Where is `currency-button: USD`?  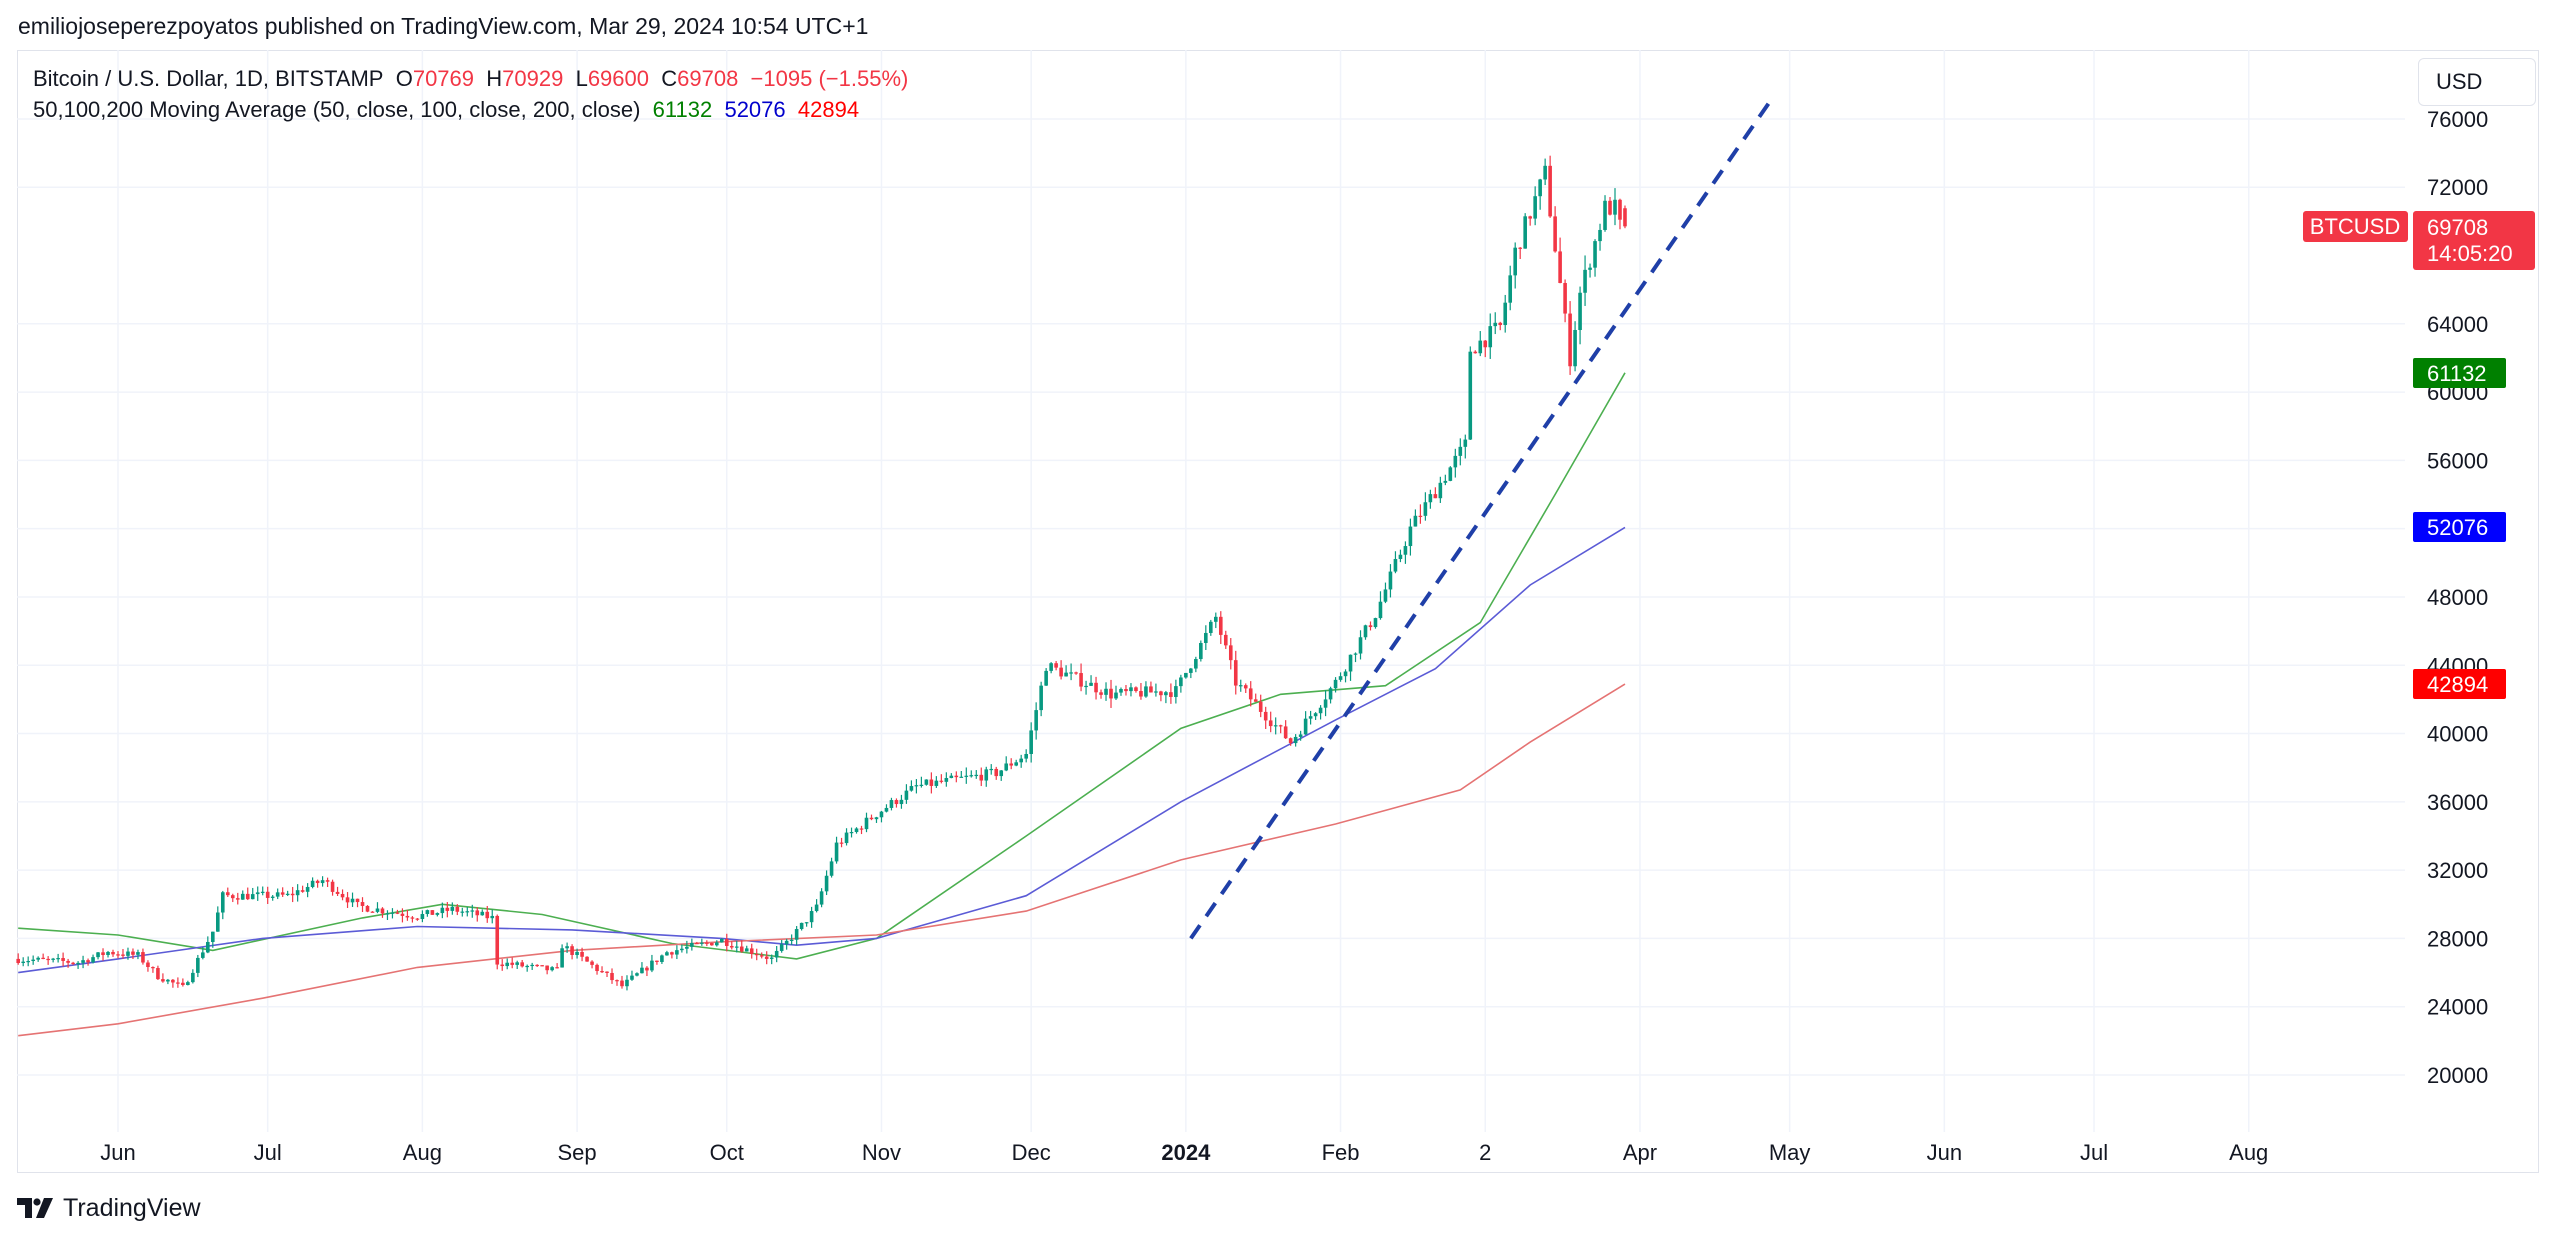
currency-button: USD is located at coordinates (2477, 82).